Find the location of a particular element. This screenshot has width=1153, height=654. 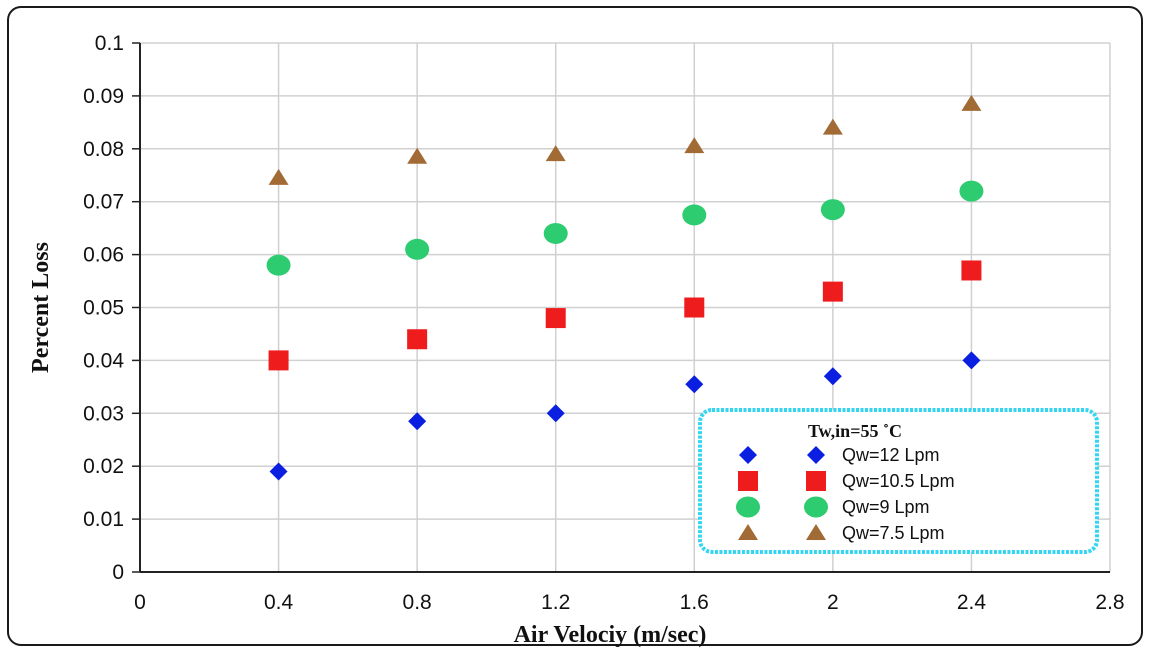

y-tick-label: 0.01 is located at coordinates (103, 519).